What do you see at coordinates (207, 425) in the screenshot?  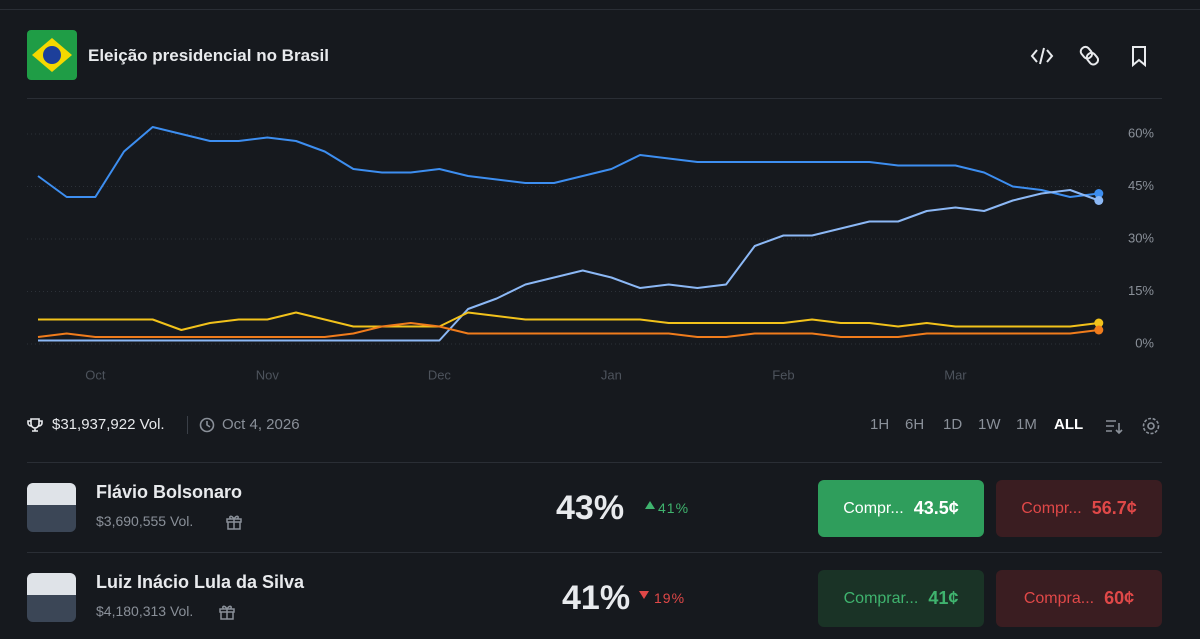 I see `clock-icon` at bounding box center [207, 425].